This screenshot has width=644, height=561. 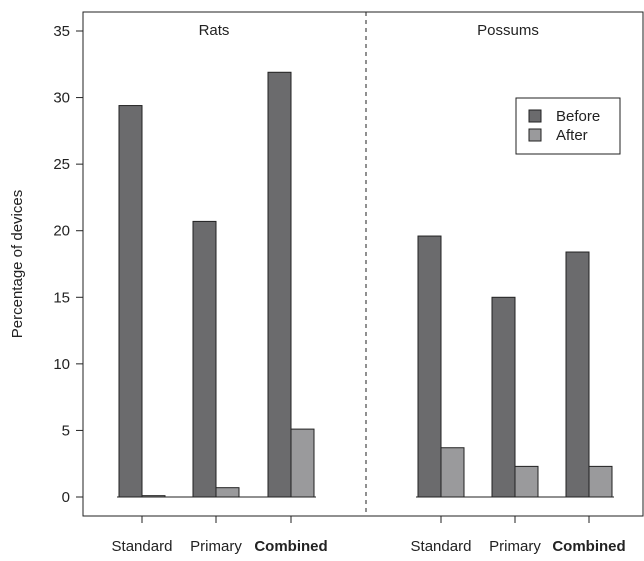 What do you see at coordinates (204, 359) in the screenshot?
I see `bar-rats-primary-before` at bounding box center [204, 359].